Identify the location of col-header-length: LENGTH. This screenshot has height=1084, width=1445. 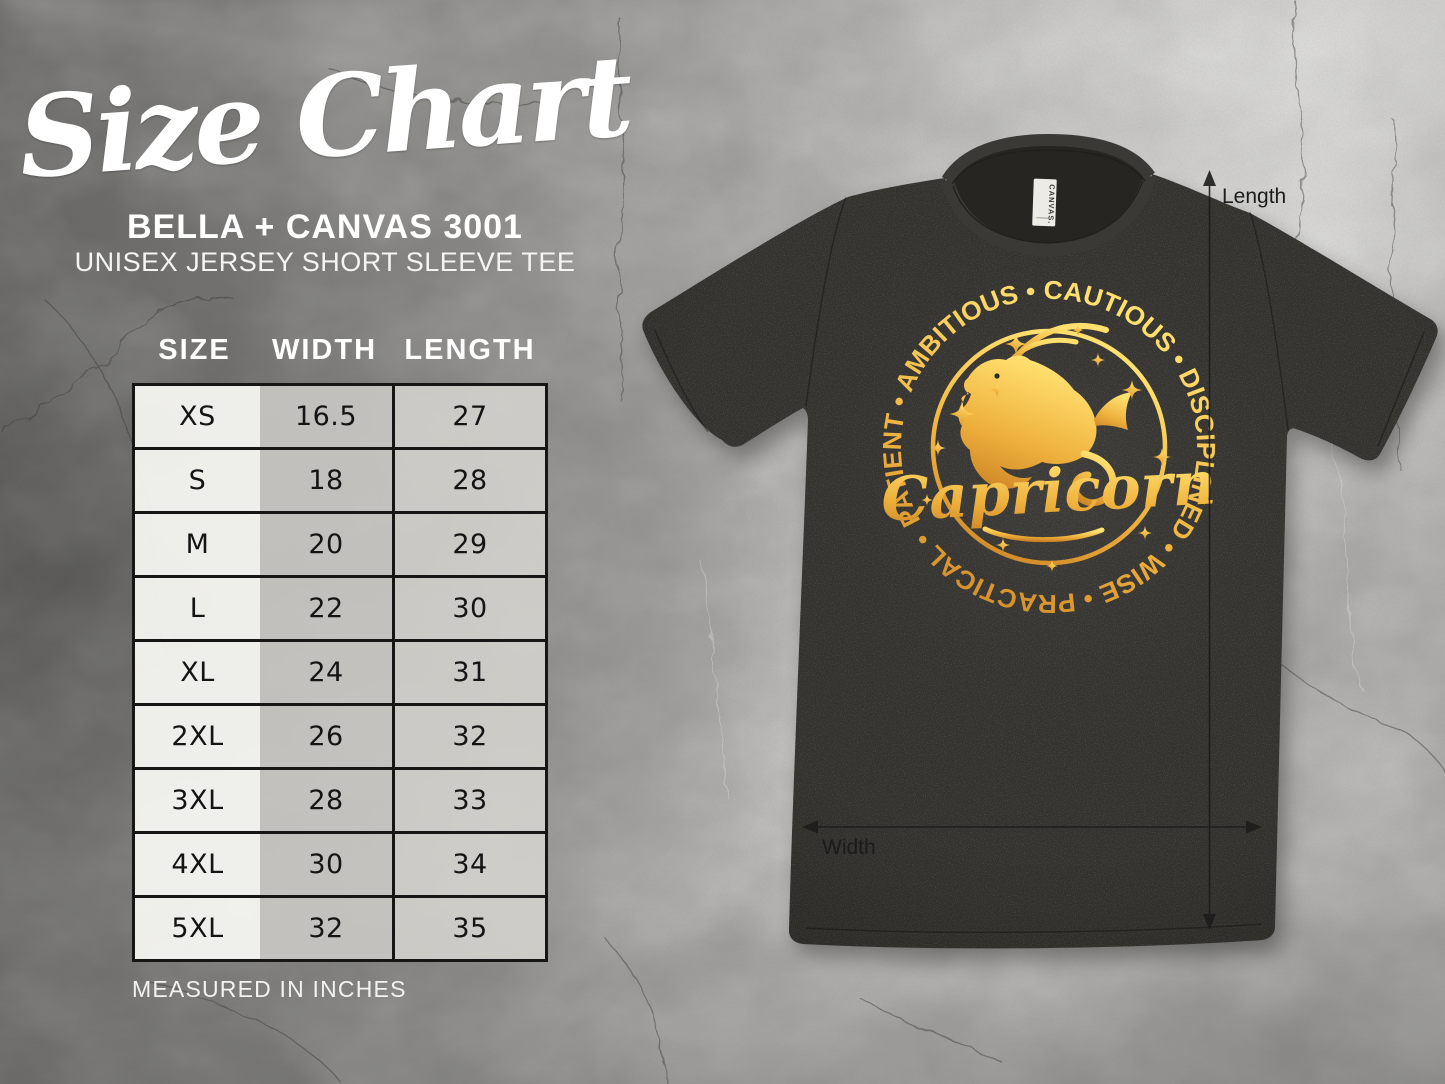
(470, 350).